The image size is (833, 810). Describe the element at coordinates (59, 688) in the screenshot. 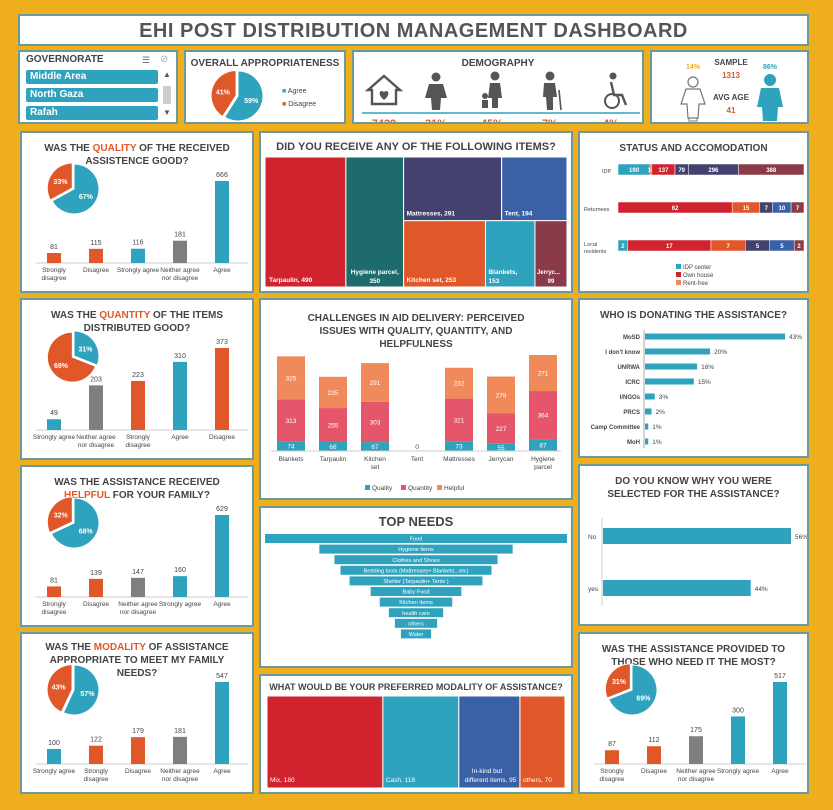

I see `modality_q-pie-slice-label-1: 43%` at that location.